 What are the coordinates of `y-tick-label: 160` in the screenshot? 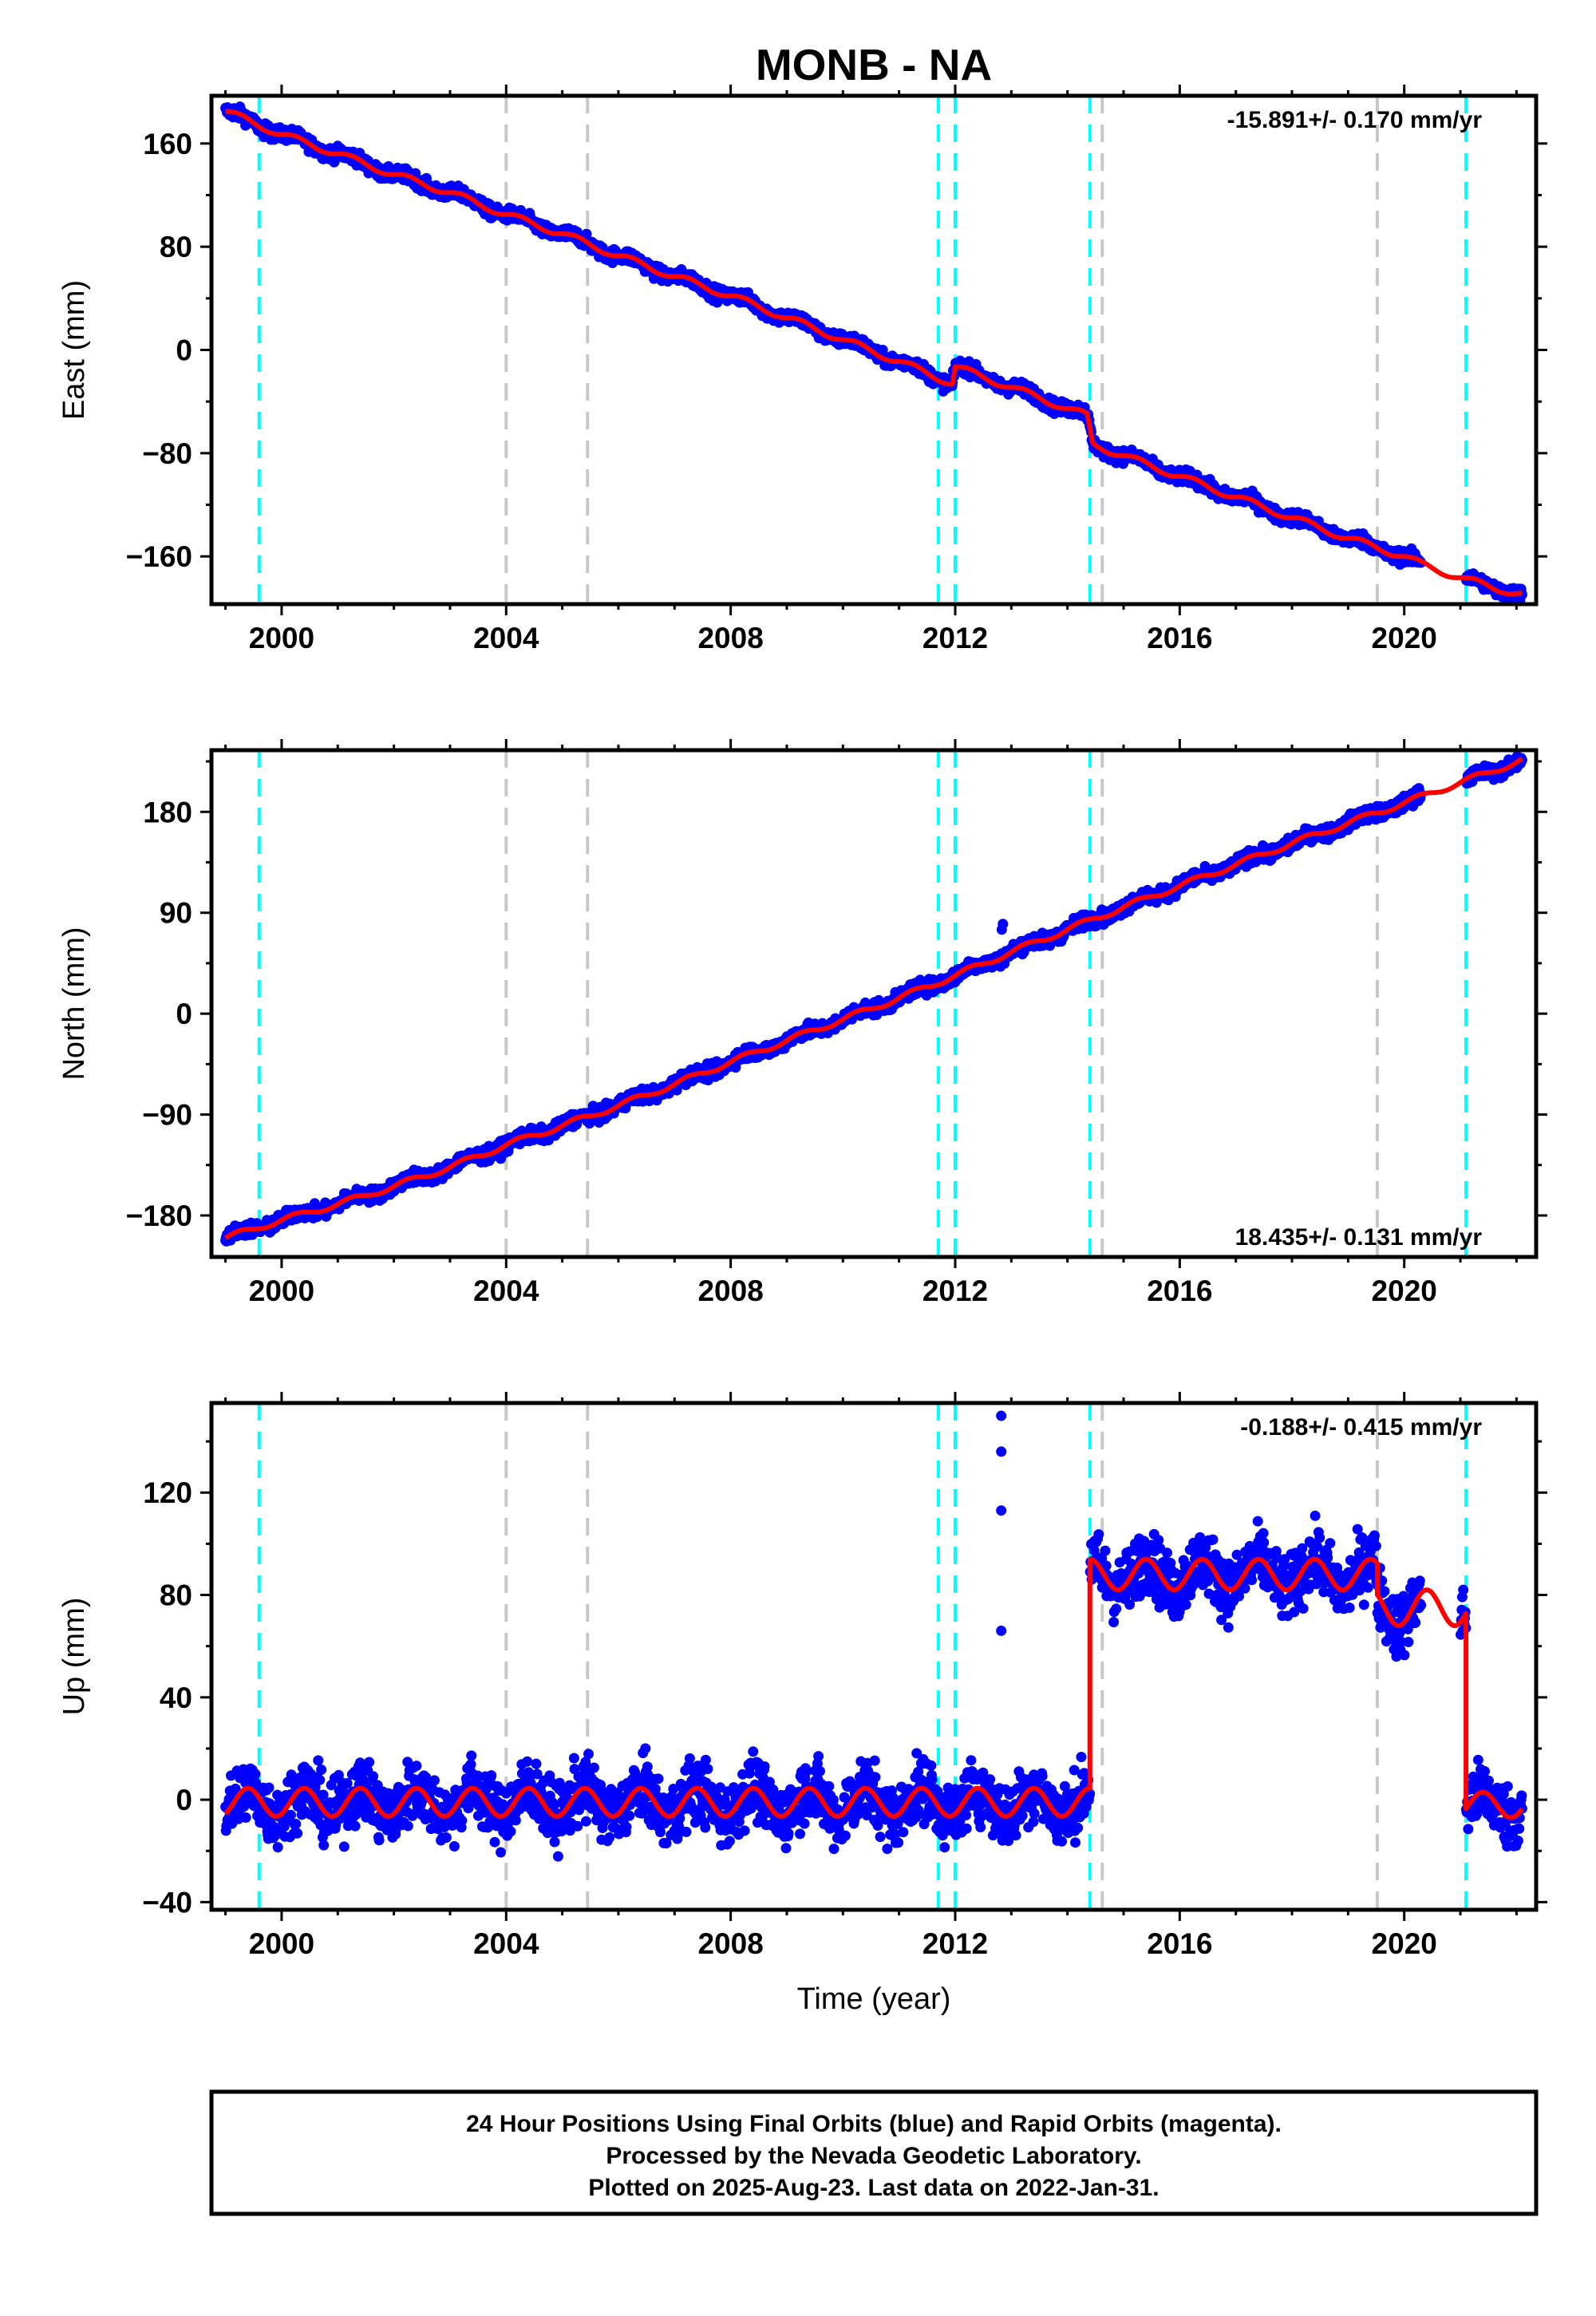 It's located at (167, 144).